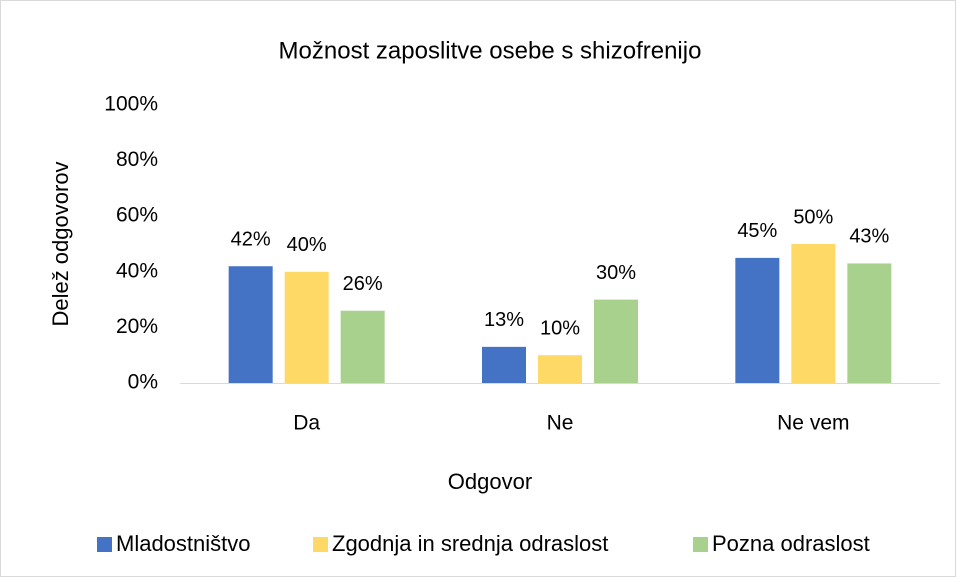 This screenshot has height=578, width=957. I want to click on data-label: 10%, so click(560, 328).